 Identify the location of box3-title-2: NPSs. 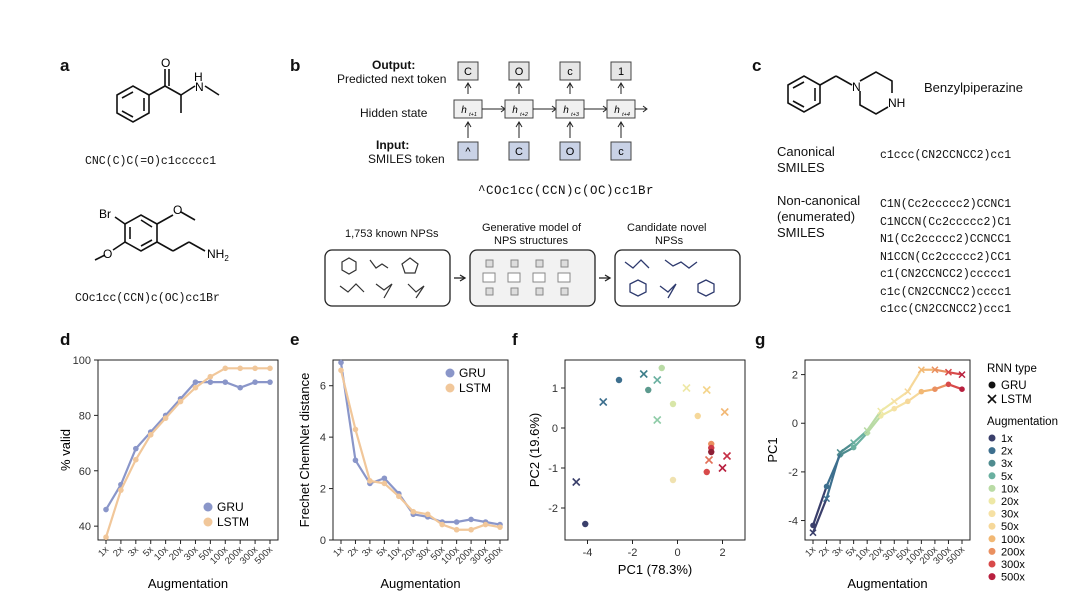
(669, 241).